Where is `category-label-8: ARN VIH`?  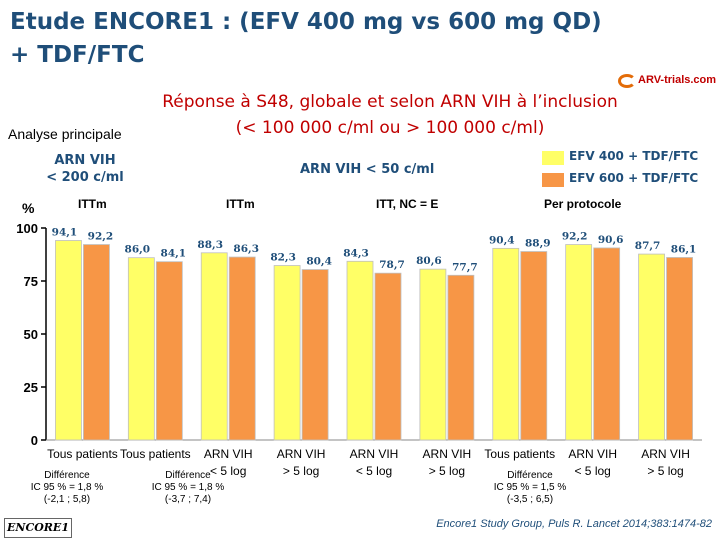
category-label-8: ARN VIH is located at coordinates (592, 454).